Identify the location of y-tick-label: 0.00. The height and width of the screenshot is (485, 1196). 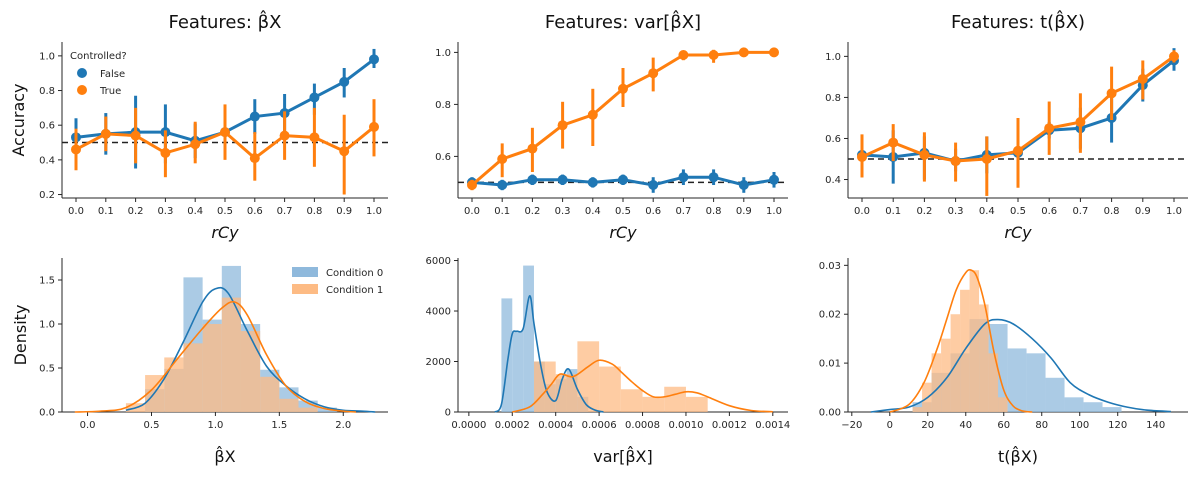
(830, 413).